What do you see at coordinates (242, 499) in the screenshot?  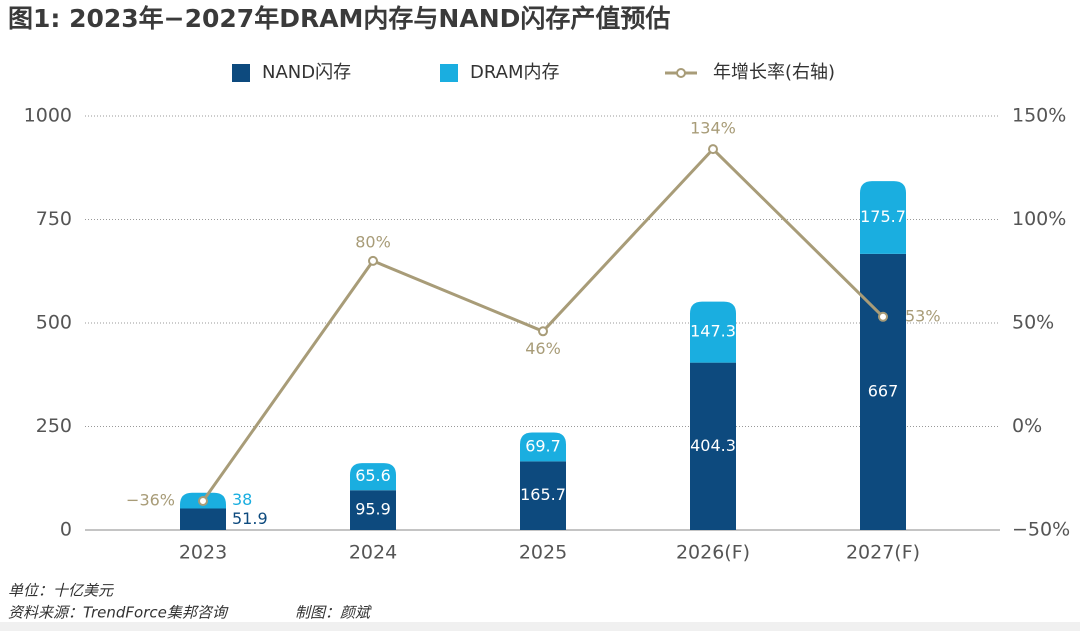 I see `bar-value-label: 38` at bounding box center [242, 499].